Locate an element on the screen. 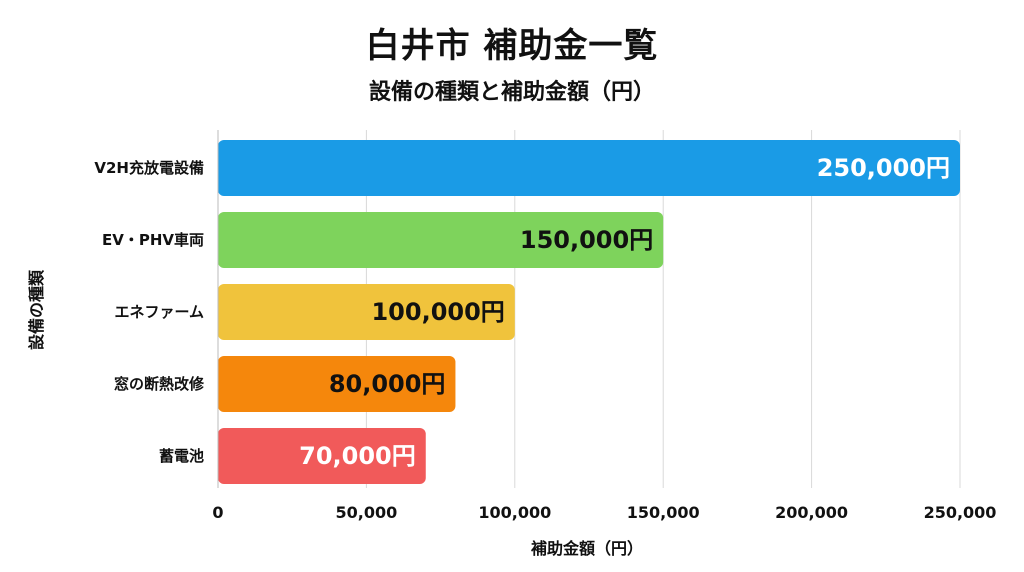 The width and height of the screenshot is (1024, 572). value-label: 70,000円 is located at coordinates (357, 456).